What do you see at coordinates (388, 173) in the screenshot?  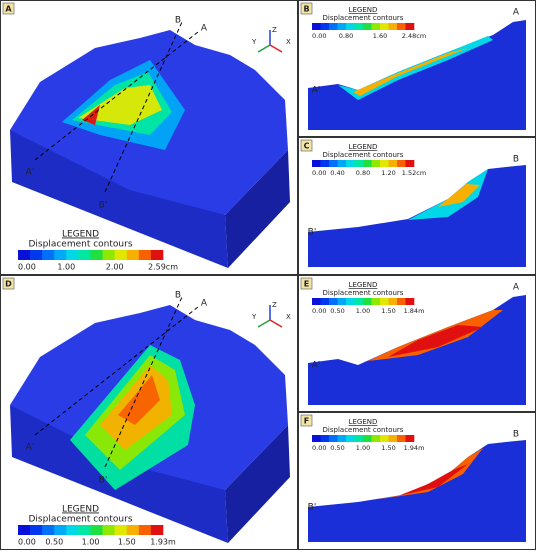 I see `legend-tick-label: 1.20` at bounding box center [388, 173].